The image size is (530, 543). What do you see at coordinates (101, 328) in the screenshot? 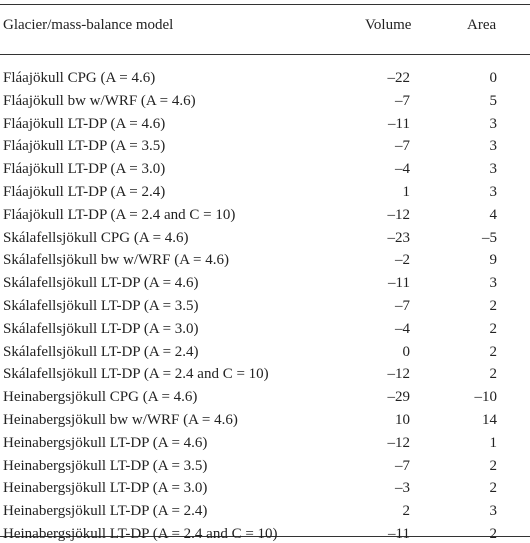
I see `model-cell: Skálafellsjökull LT-DP (A = 3.0)` at bounding box center [101, 328].